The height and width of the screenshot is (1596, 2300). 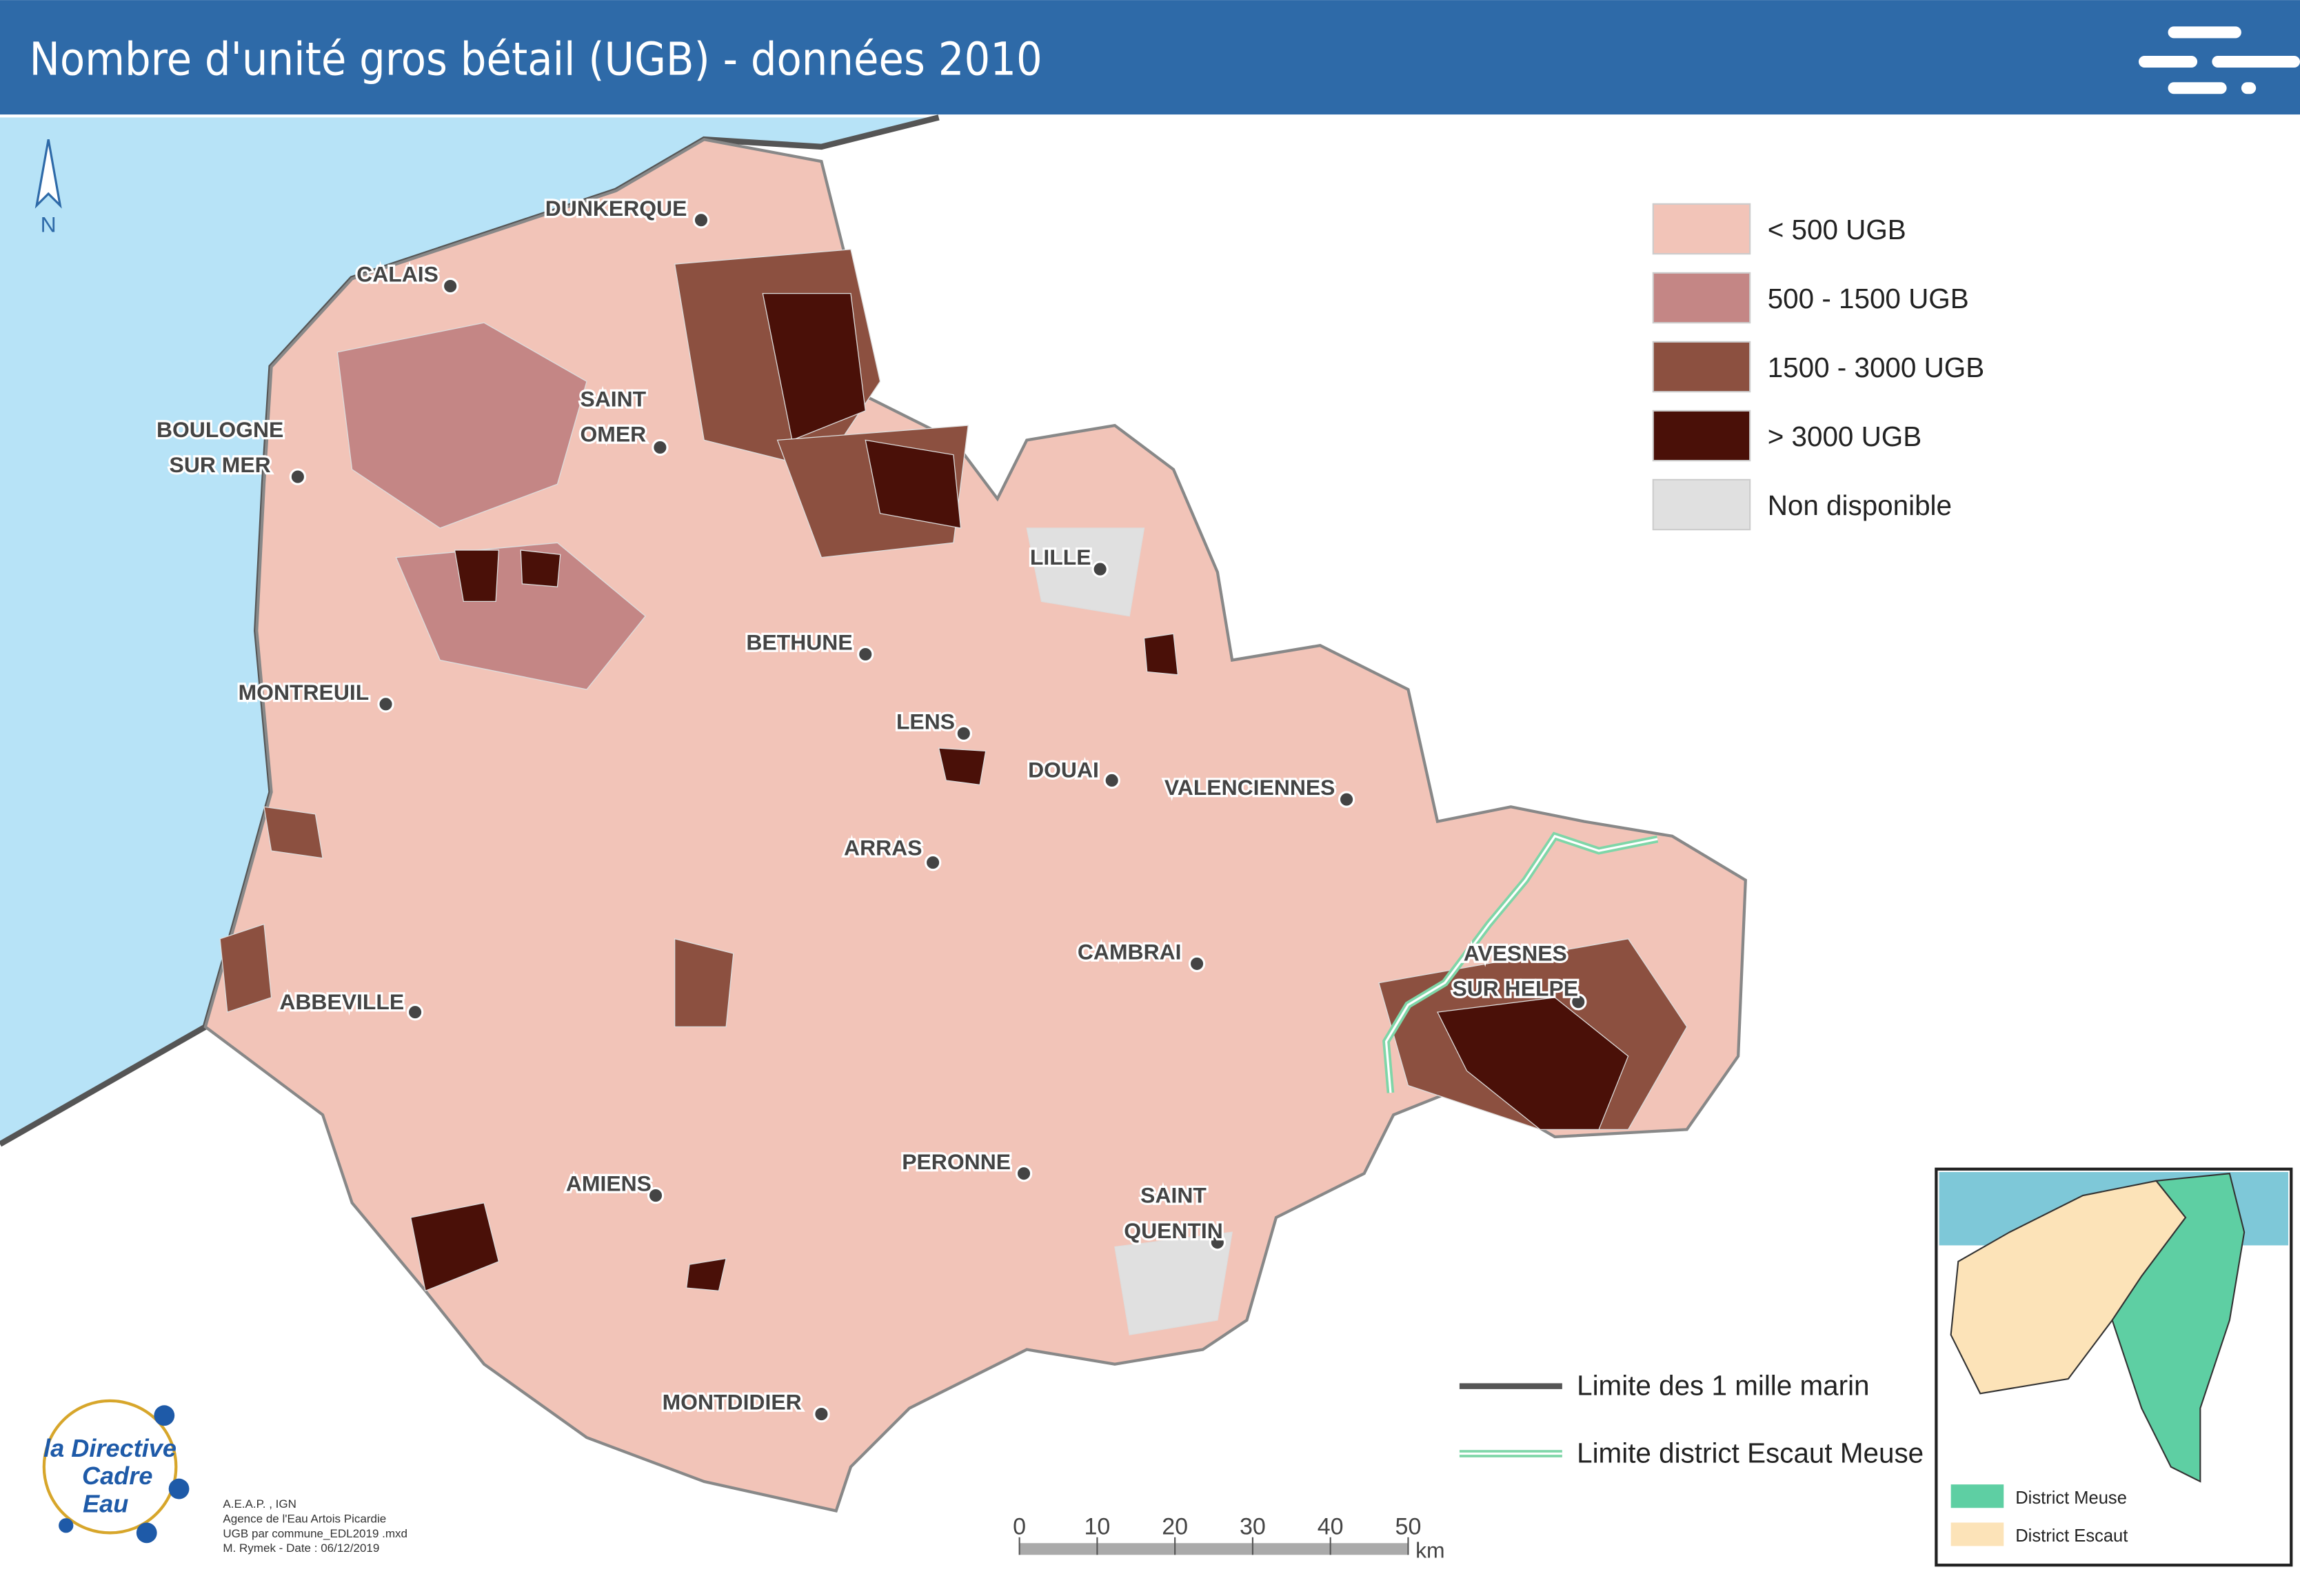 What do you see at coordinates (1175, 1527) in the screenshot?
I see `scale-label: 20` at bounding box center [1175, 1527].